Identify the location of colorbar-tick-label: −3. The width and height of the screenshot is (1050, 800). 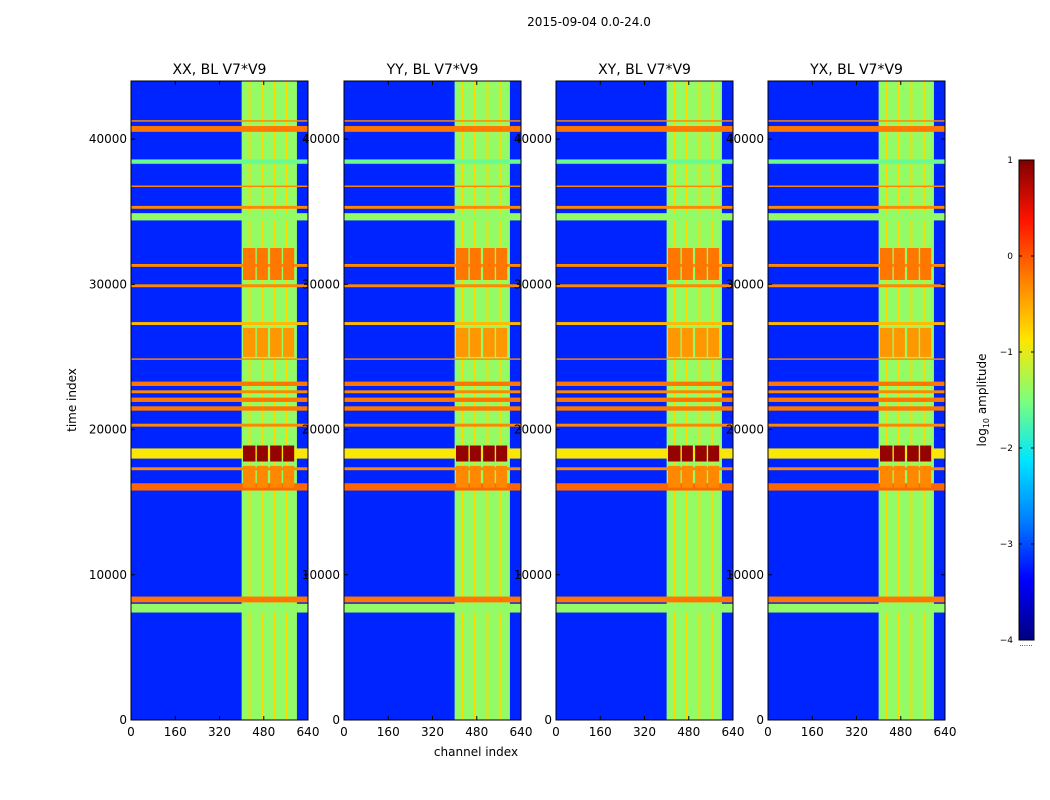
(1006, 545).